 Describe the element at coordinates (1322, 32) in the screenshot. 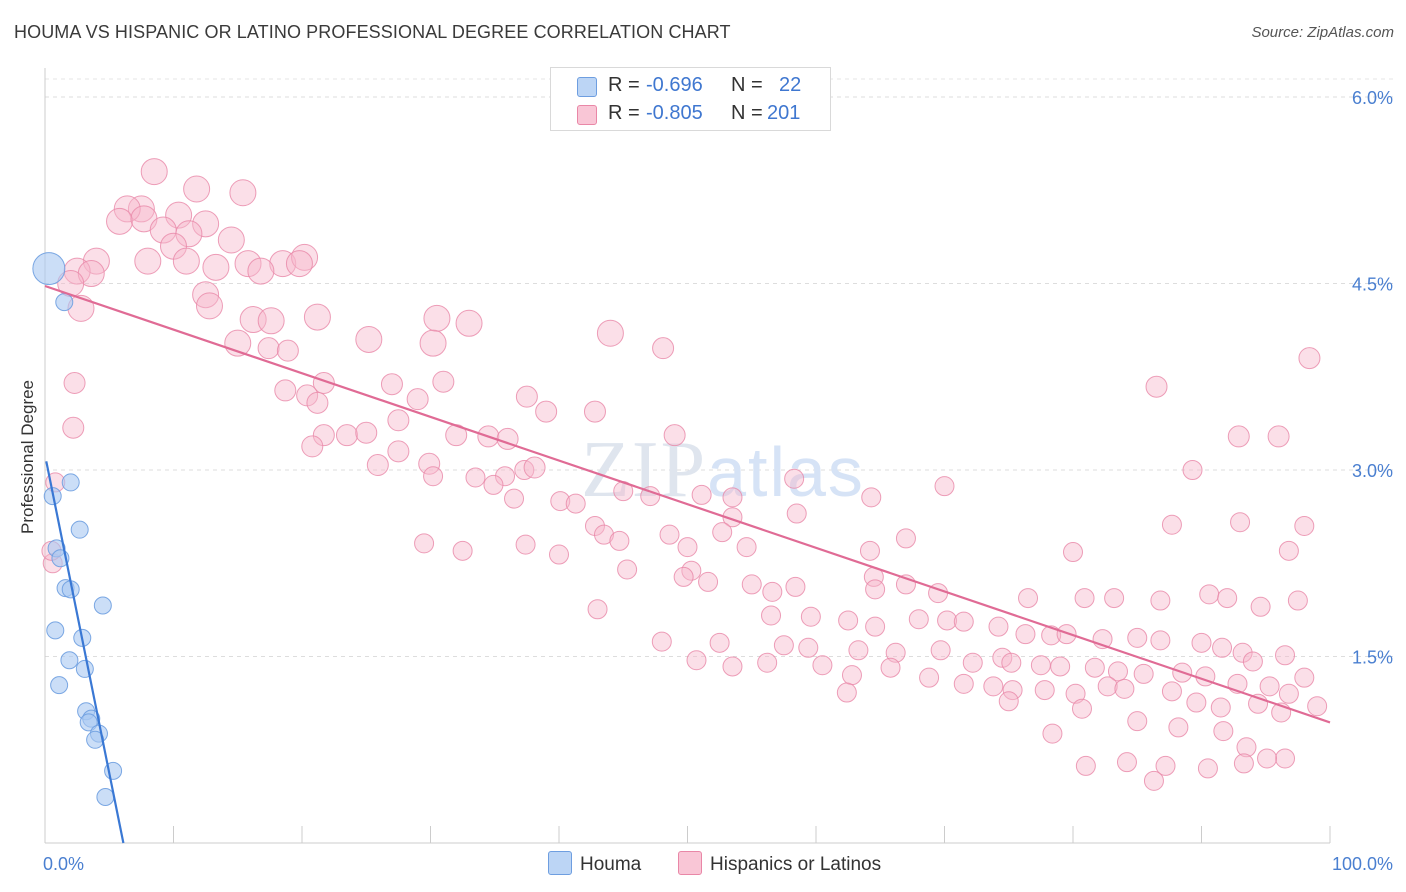

I see `source-label: Source: ZipAtlas.com` at that location.